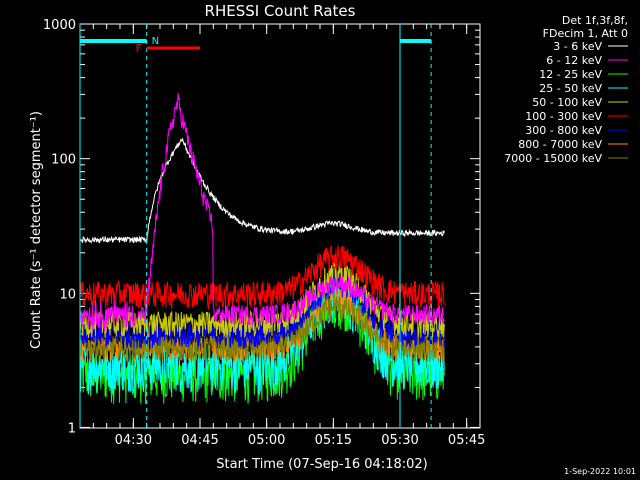 The image size is (640, 480). I want to click on legend-entry-label: 300 - 800 keV, so click(563, 130).